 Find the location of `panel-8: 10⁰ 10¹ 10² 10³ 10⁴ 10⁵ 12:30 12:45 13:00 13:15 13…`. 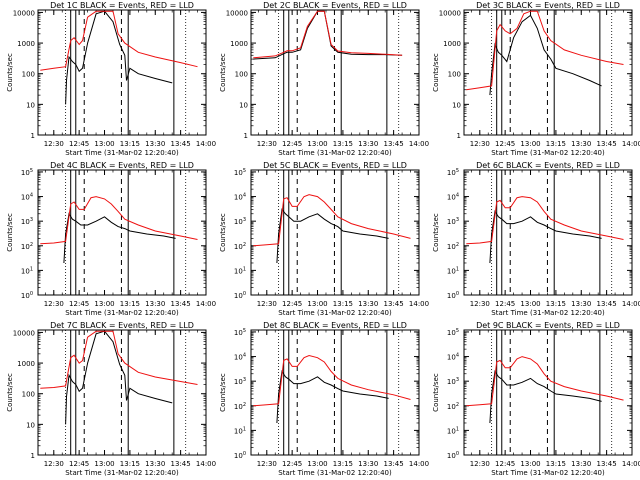

panel-8: 10⁰ 10¹ 10² 10³ 10⁴ 10⁵ 12:30 12:45 13:00 13:15 13… is located at coordinates (324, 399).